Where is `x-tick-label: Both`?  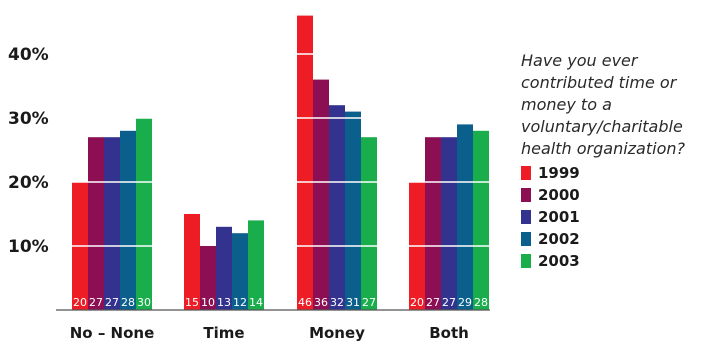 x-tick-label: Both is located at coordinates (449, 333).